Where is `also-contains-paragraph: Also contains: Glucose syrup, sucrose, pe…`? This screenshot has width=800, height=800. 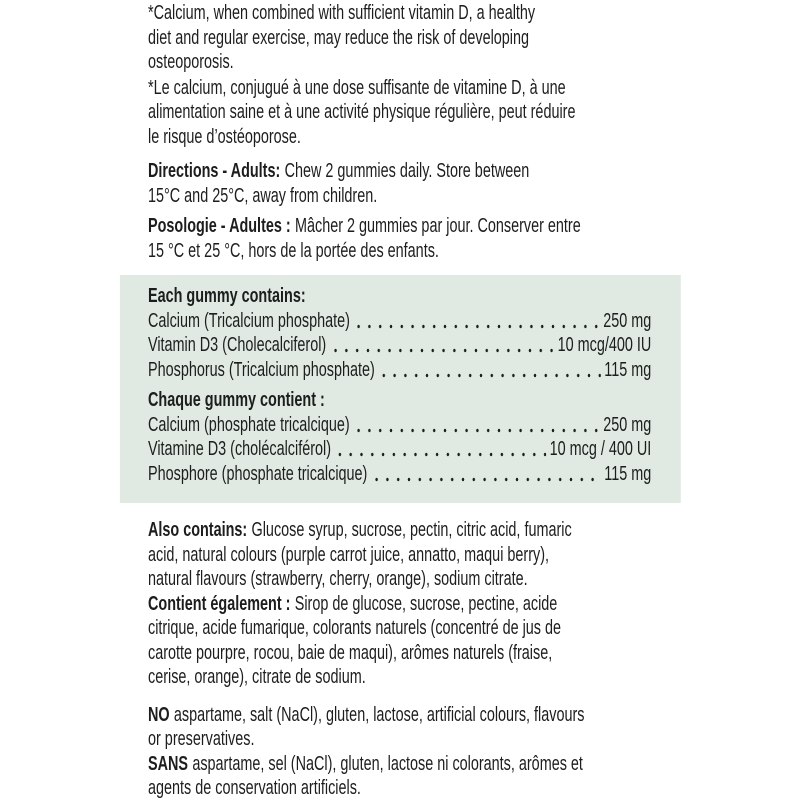 also-contains-paragraph: Also contains: Glucose syrup, sucrose, pe… is located at coordinates (403, 555).